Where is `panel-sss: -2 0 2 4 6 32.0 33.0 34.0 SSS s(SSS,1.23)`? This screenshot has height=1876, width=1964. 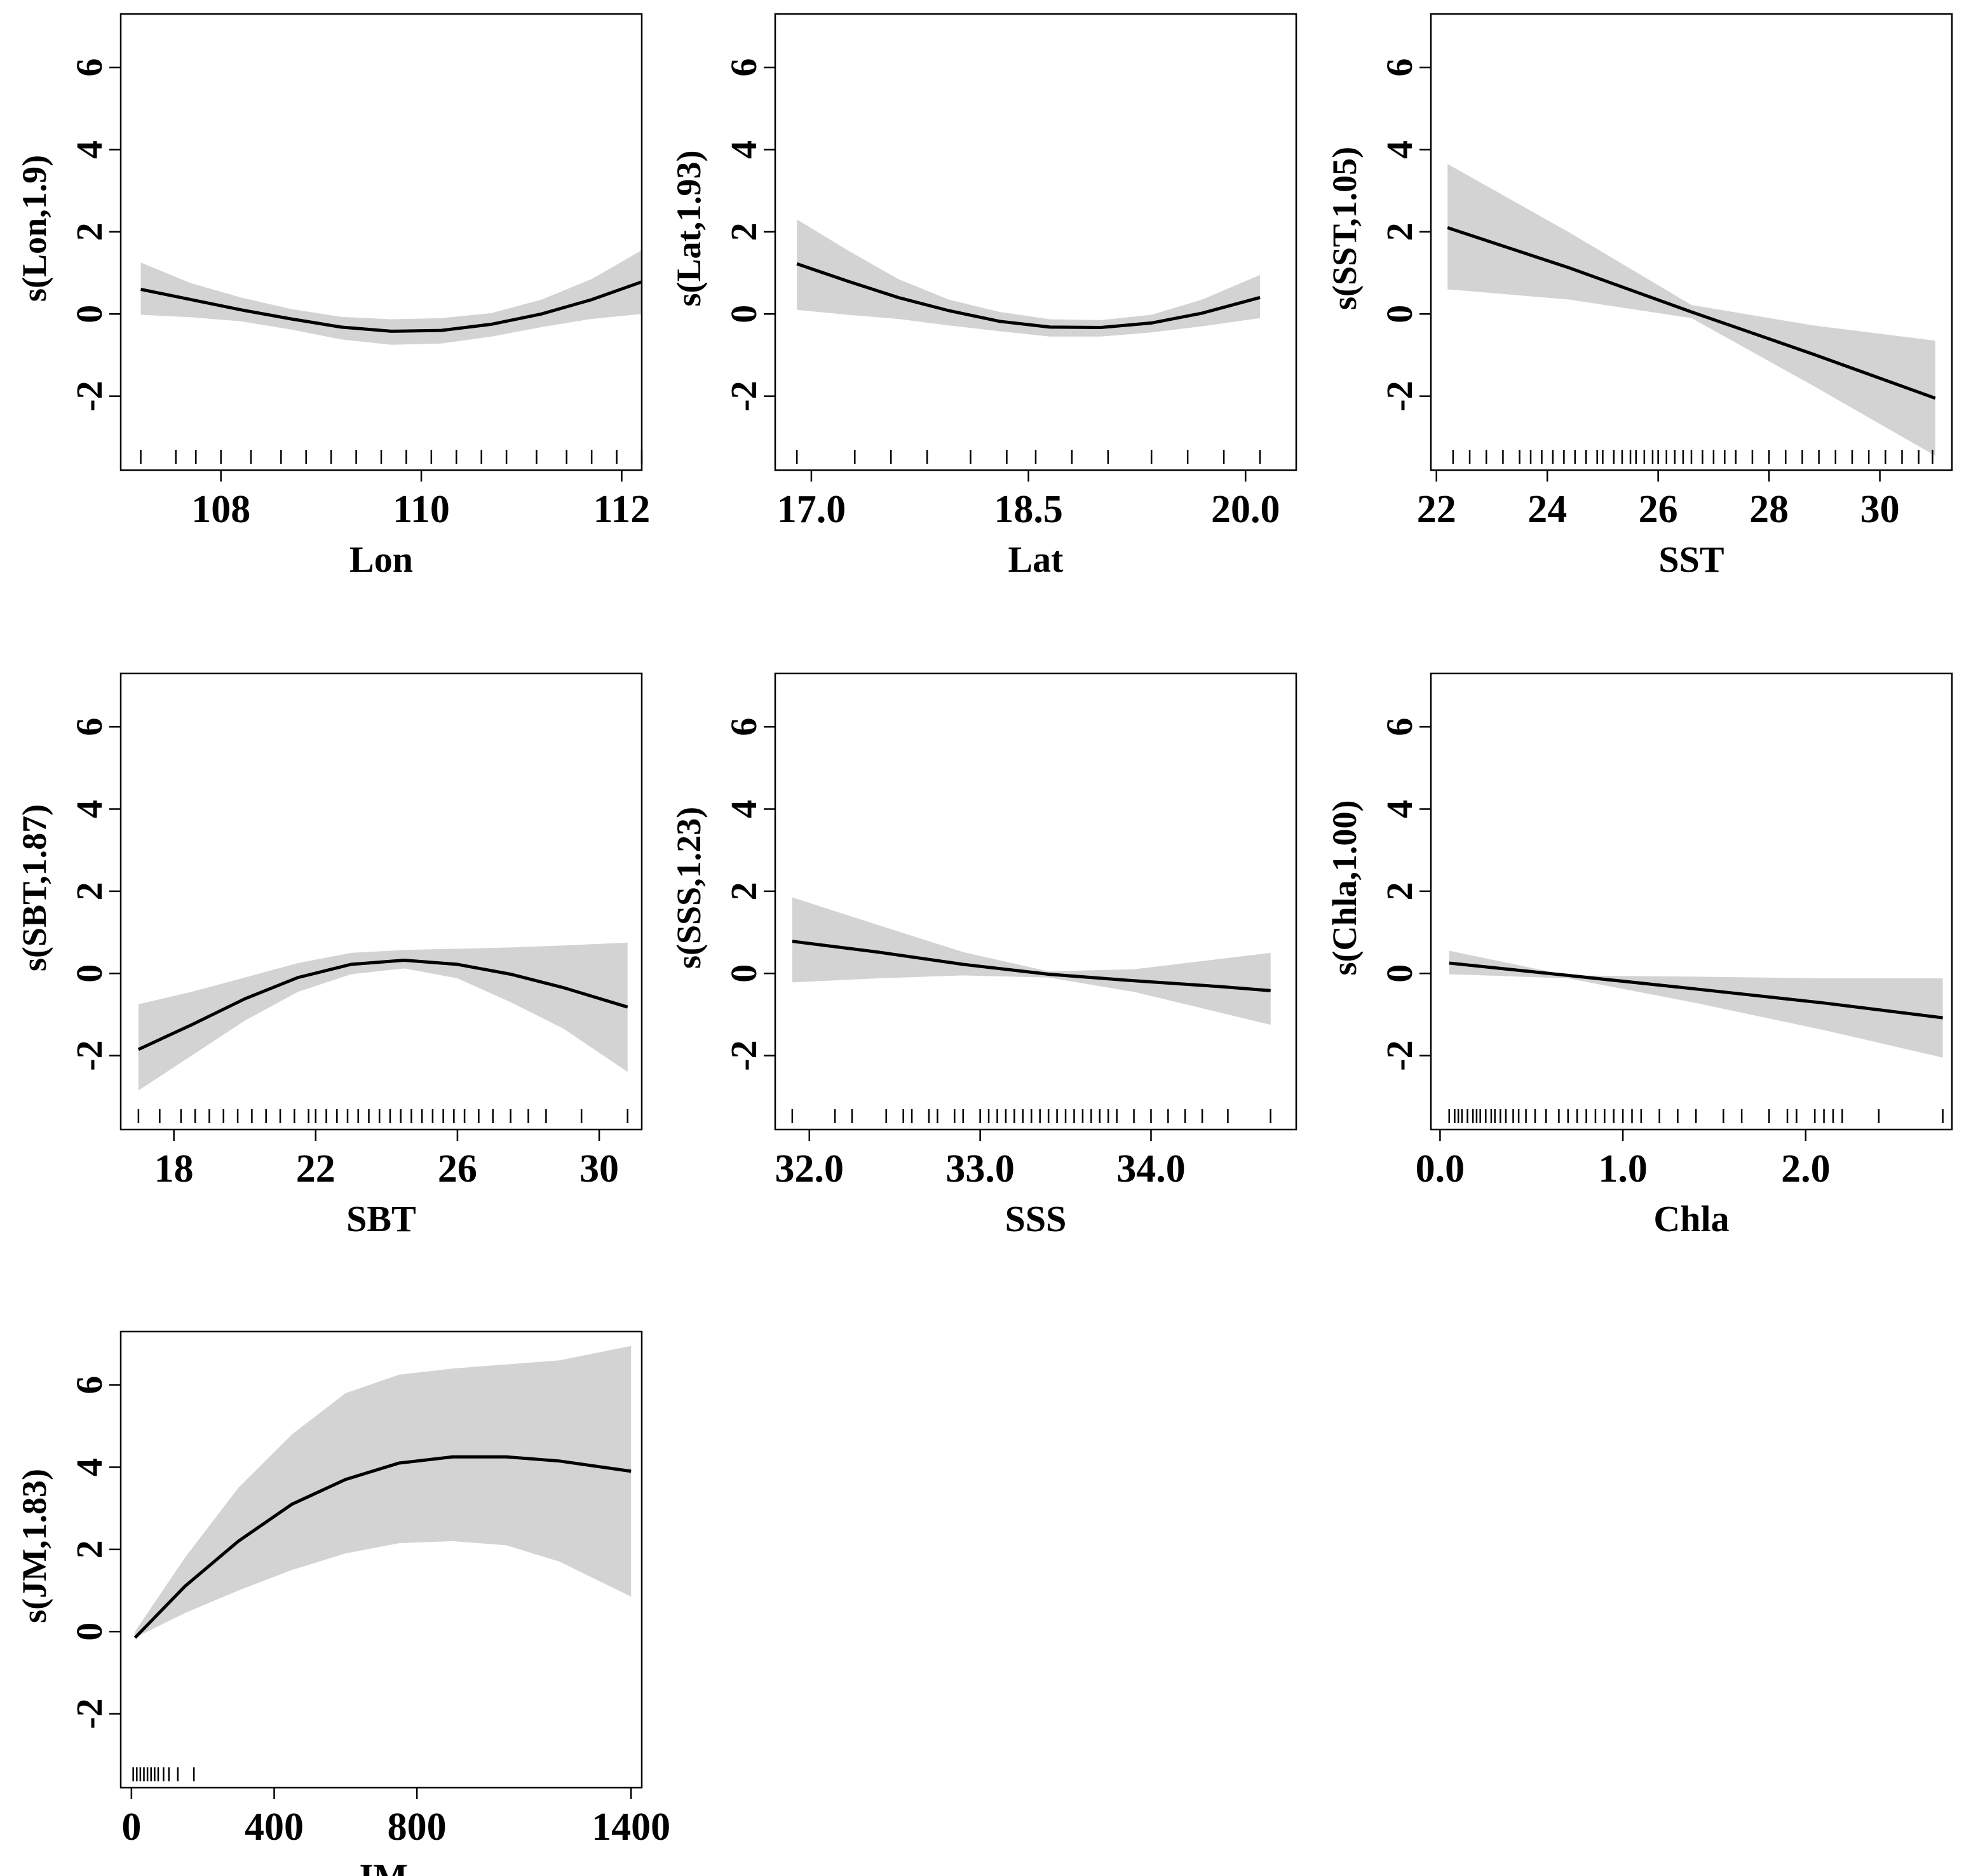
panel-sss: -2 0 2 4 6 32.0 33.0 34.0 SSS s(SSS,1.23) is located at coordinates (984, 955).